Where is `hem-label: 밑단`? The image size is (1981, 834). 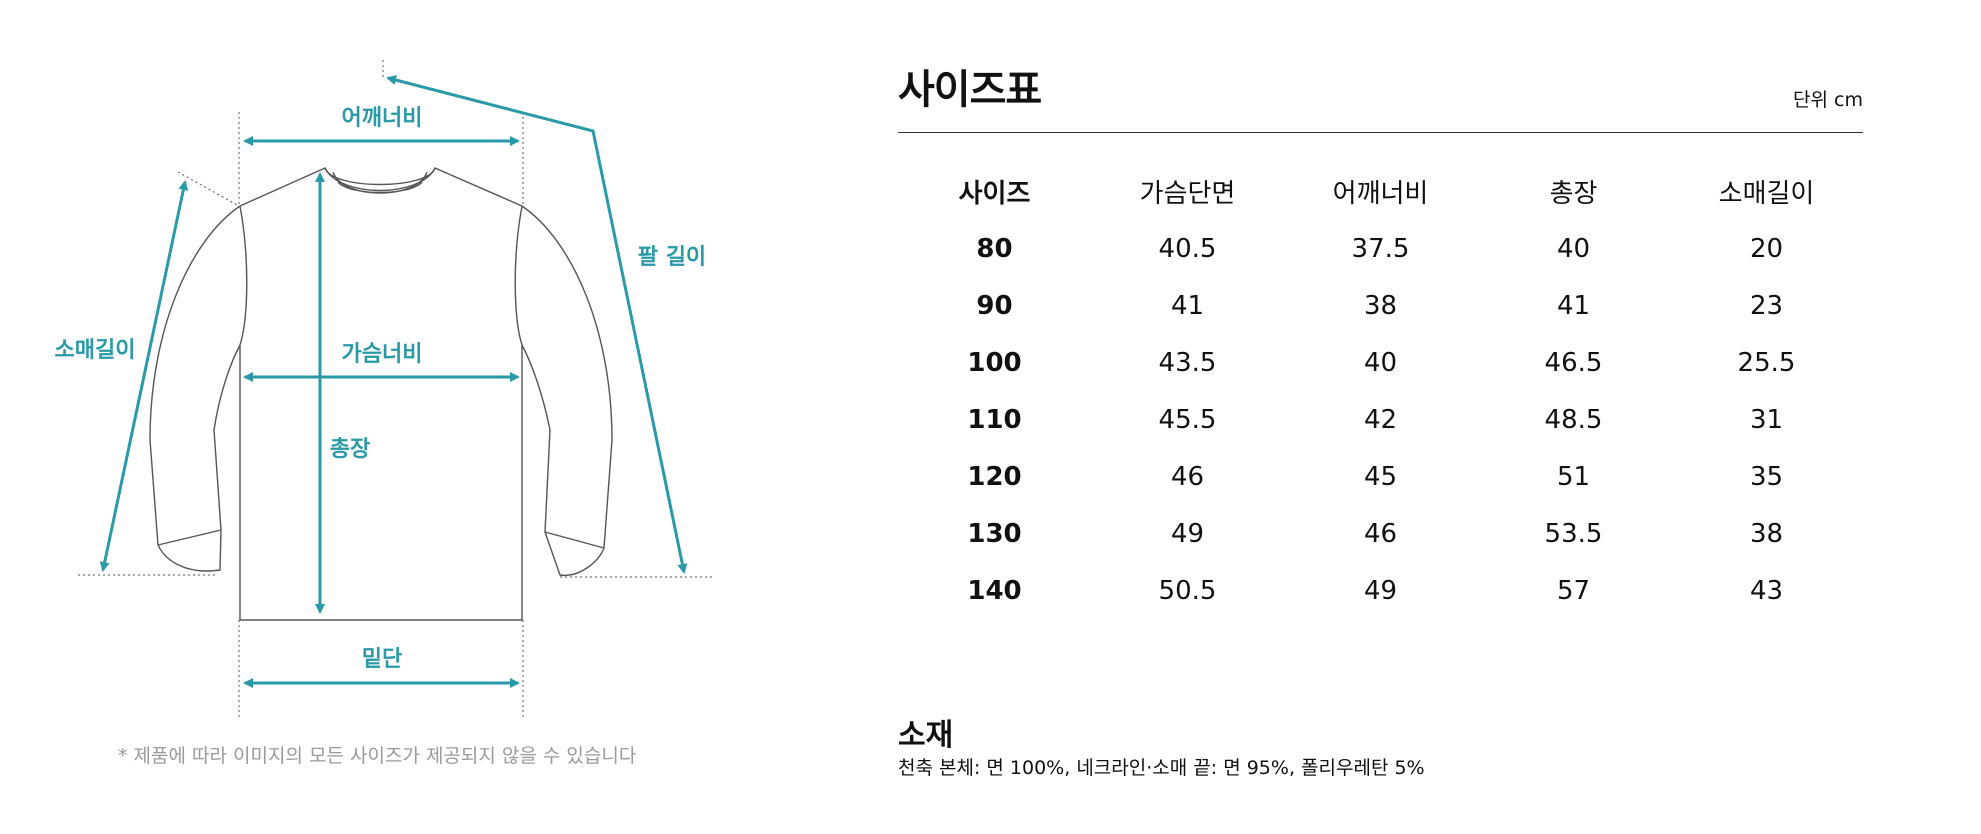 hem-label: 밑단 is located at coordinates (382, 659).